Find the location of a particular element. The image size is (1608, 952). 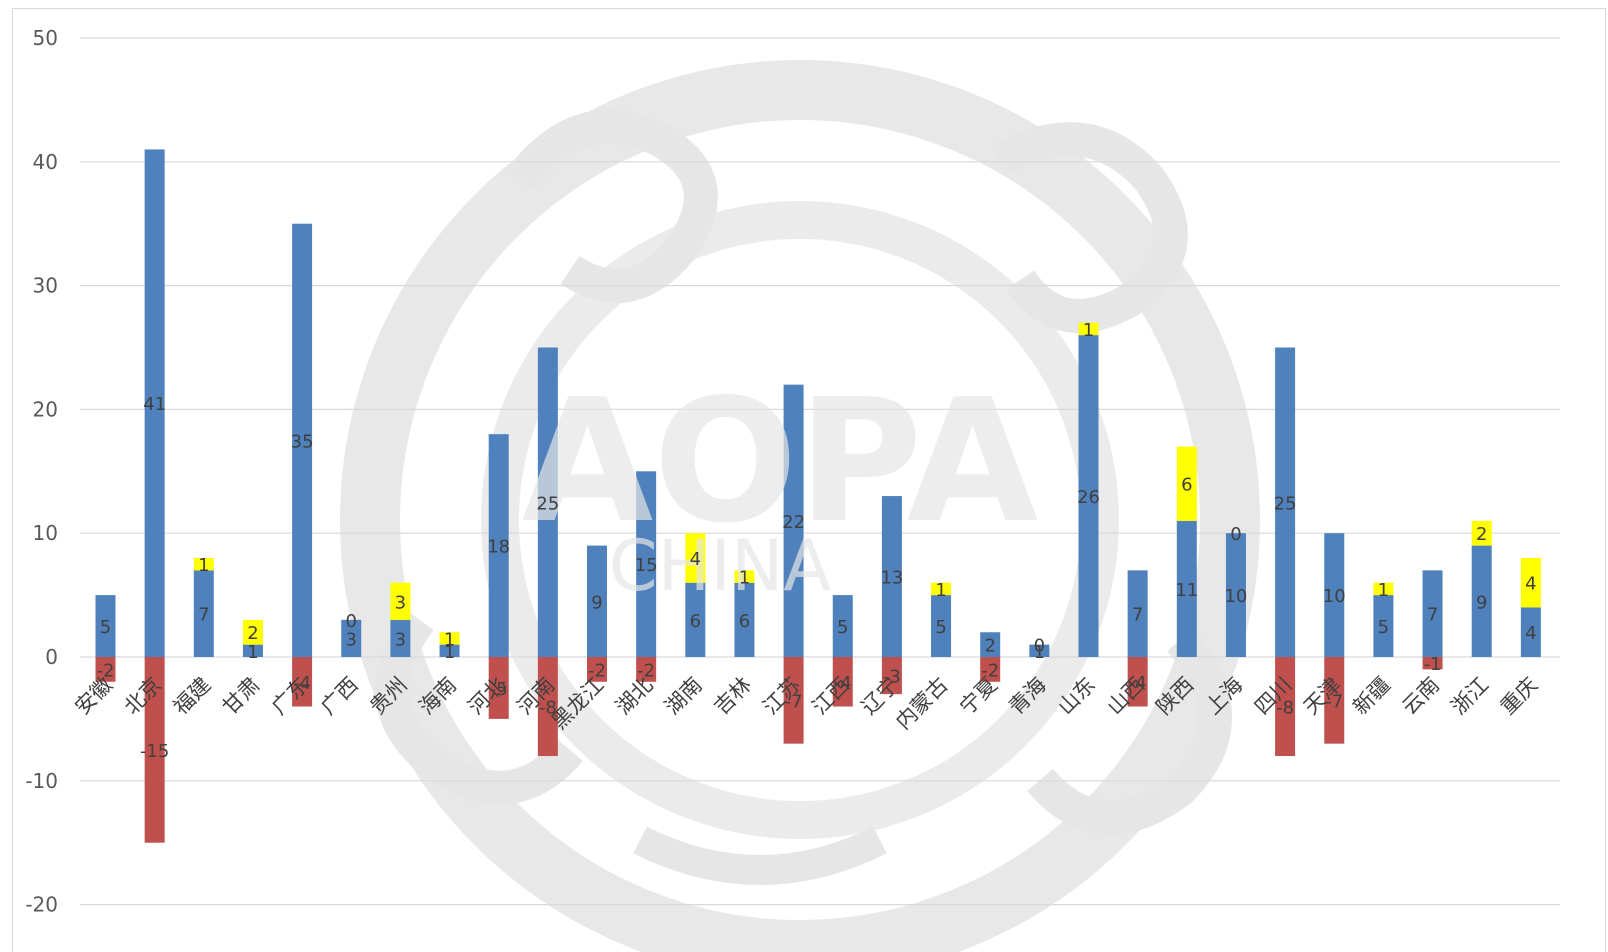

data-label-blue: 25 is located at coordinates (1285, 503).